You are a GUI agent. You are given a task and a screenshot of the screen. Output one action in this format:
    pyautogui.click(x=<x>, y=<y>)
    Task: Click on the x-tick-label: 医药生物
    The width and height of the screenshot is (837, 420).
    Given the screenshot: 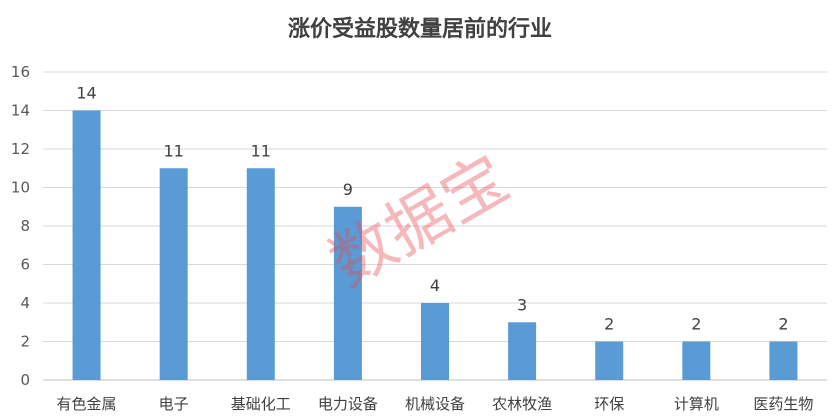 What is the action you would take?
    pyautogui.click(x=783, y=404)
    